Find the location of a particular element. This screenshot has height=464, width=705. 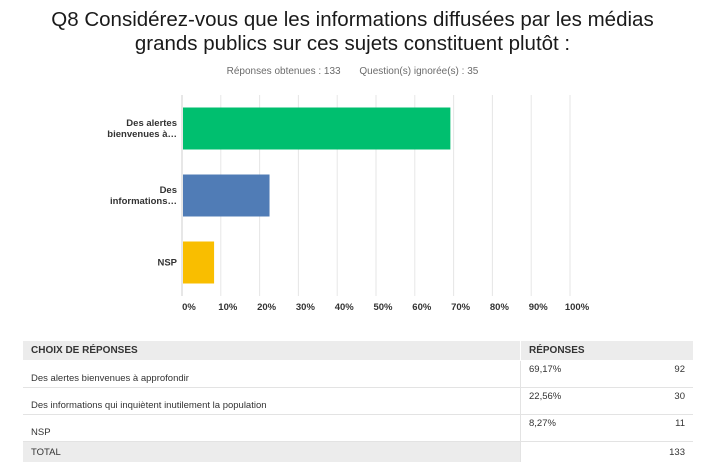

table-total-row: TOTAL 133 is located at coordinates (358, 451).